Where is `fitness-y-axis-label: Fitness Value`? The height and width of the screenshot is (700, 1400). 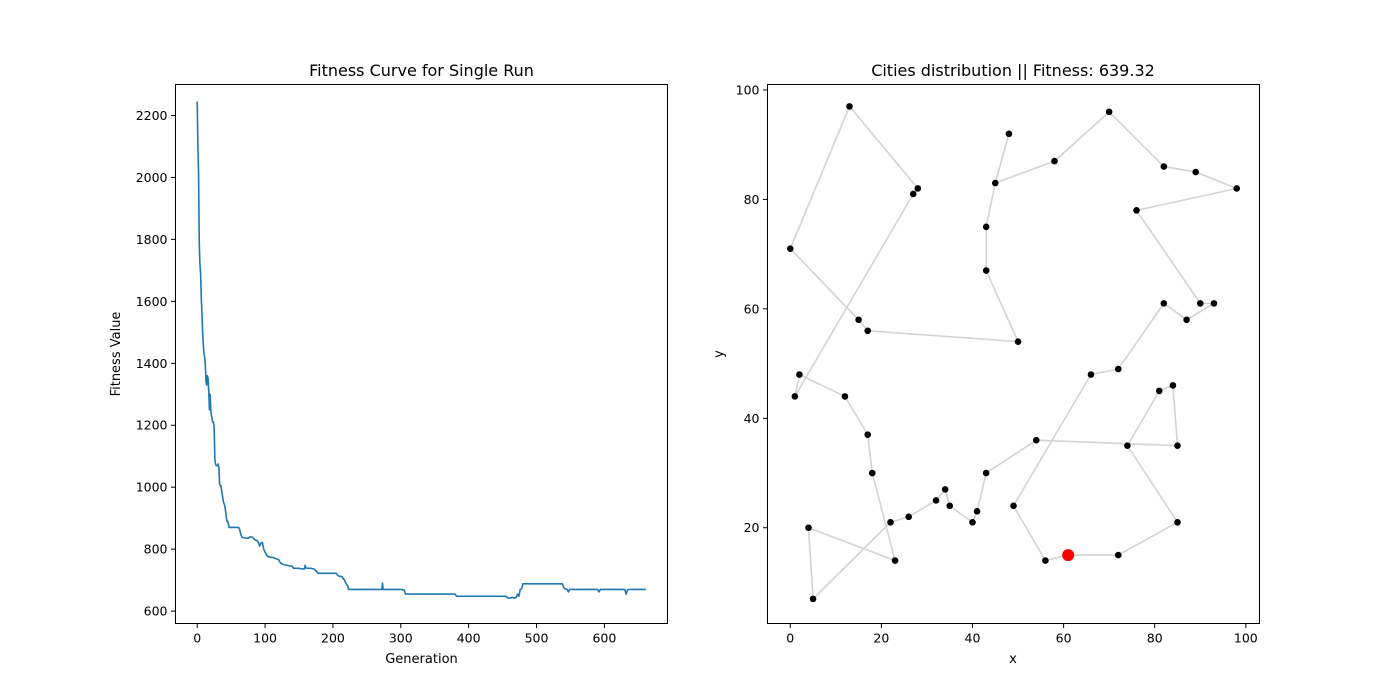 fitness-y-axis-label: Fitness Value is located at coordinates (116, 354).